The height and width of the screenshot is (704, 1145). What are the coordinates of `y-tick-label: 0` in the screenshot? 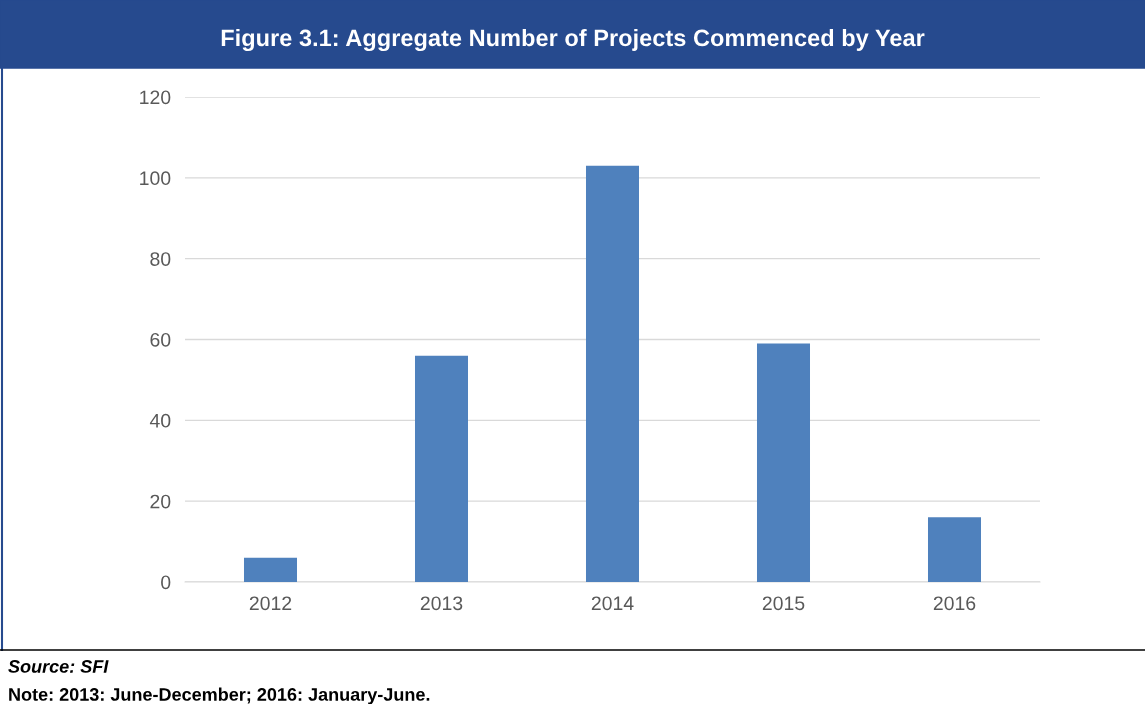 It's located at (166, 582).